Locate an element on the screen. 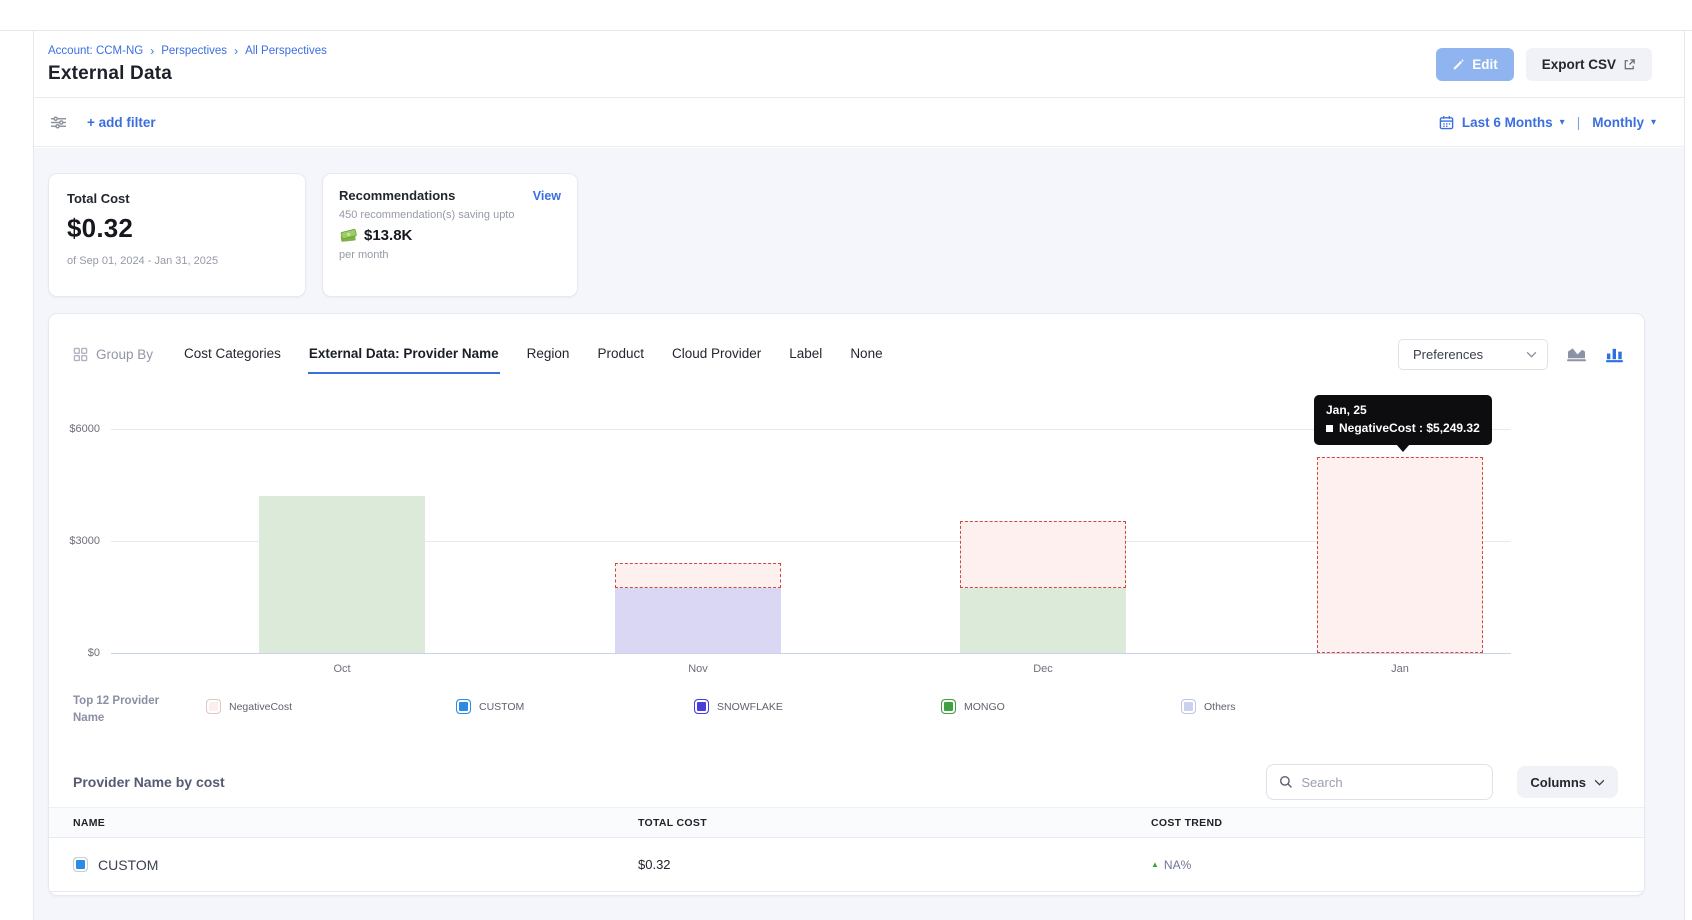 The image size is (1692, 920). cost-table-section: Provider Name by cost Columns is located at coordinates (846, 826).